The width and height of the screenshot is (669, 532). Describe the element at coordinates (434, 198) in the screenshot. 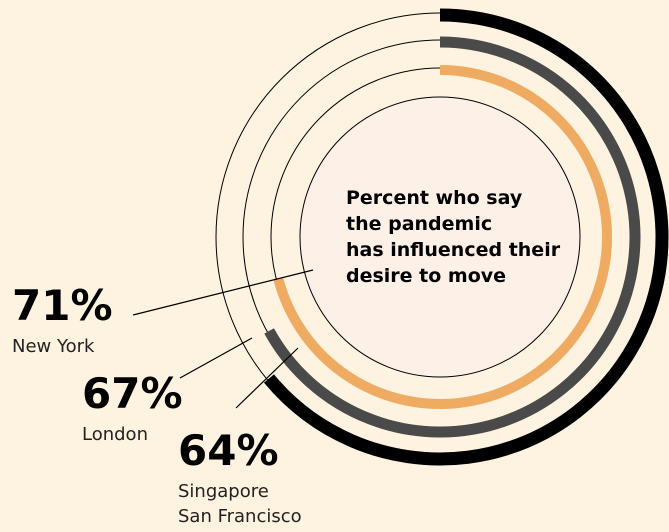

I see `chart-title: Percent who say` at that location.